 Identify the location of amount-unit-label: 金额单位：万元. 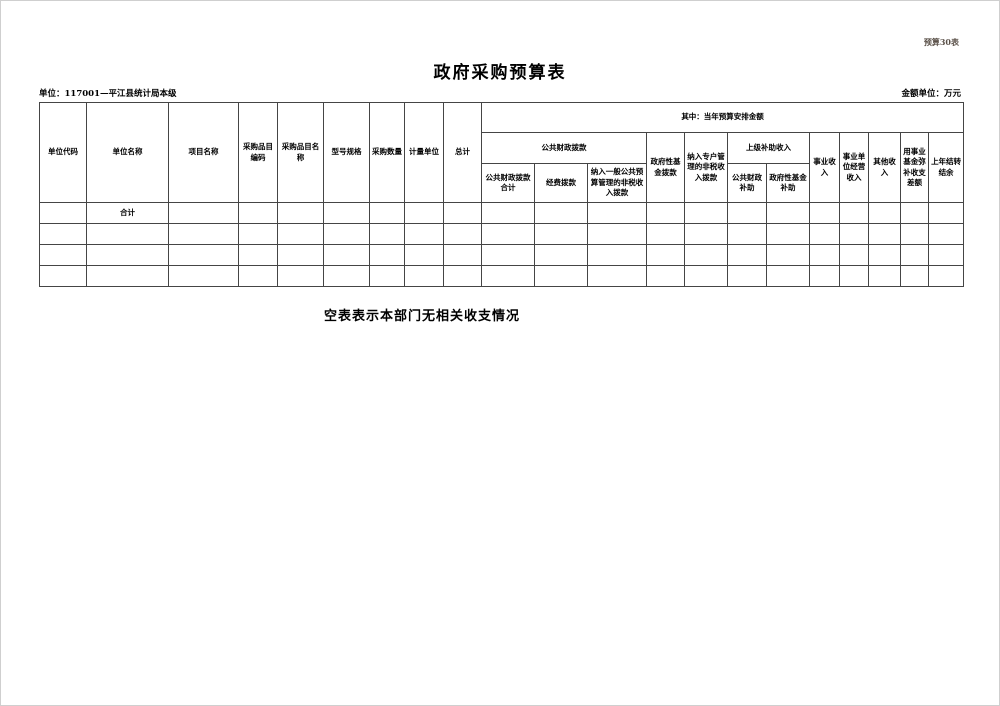
(931, 94).